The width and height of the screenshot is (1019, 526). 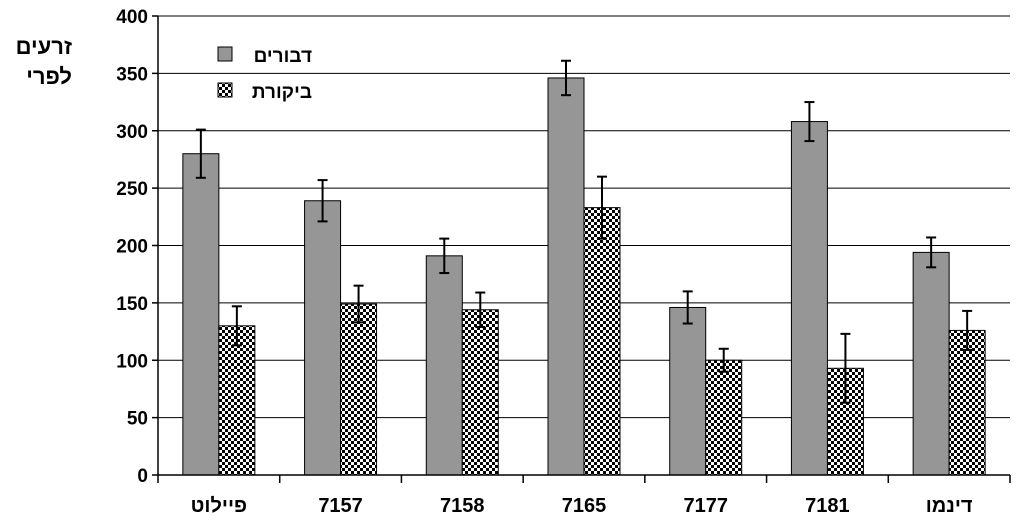 I want to click on y-tick-label: 0, so click(x=142, y=476).